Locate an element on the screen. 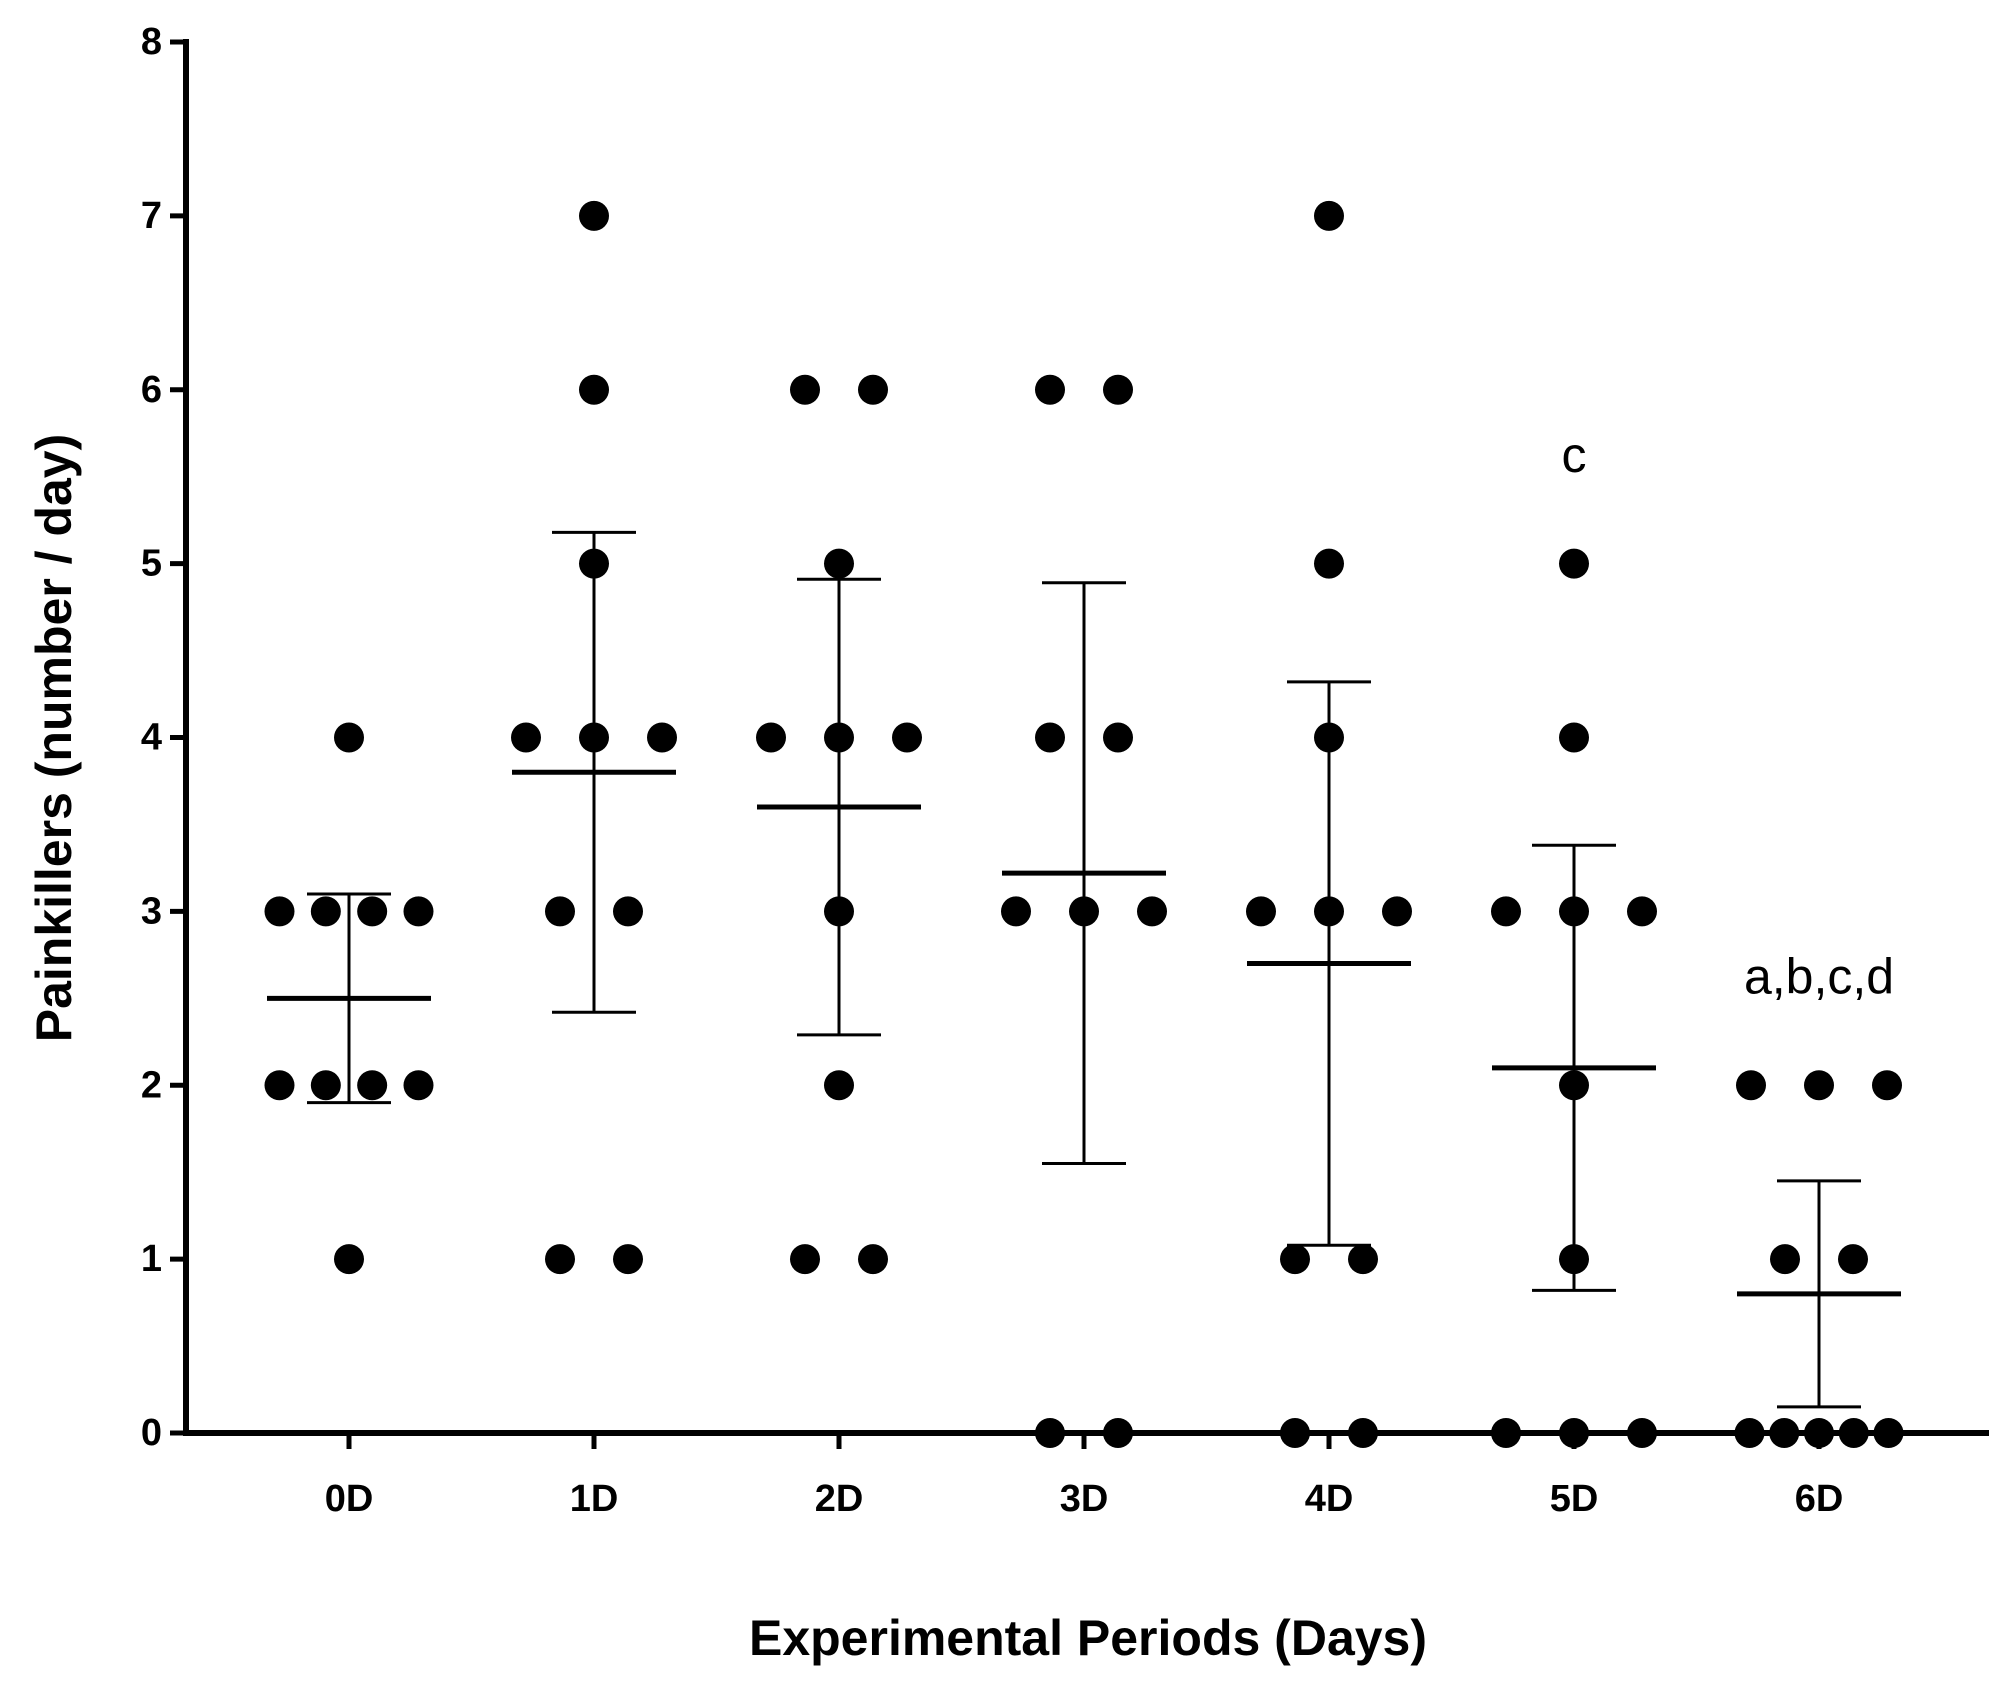 Image resolution: width=2008 pixels, height=1691 pixels. y-tick-label: 6 is located at coordinates (151, 390).